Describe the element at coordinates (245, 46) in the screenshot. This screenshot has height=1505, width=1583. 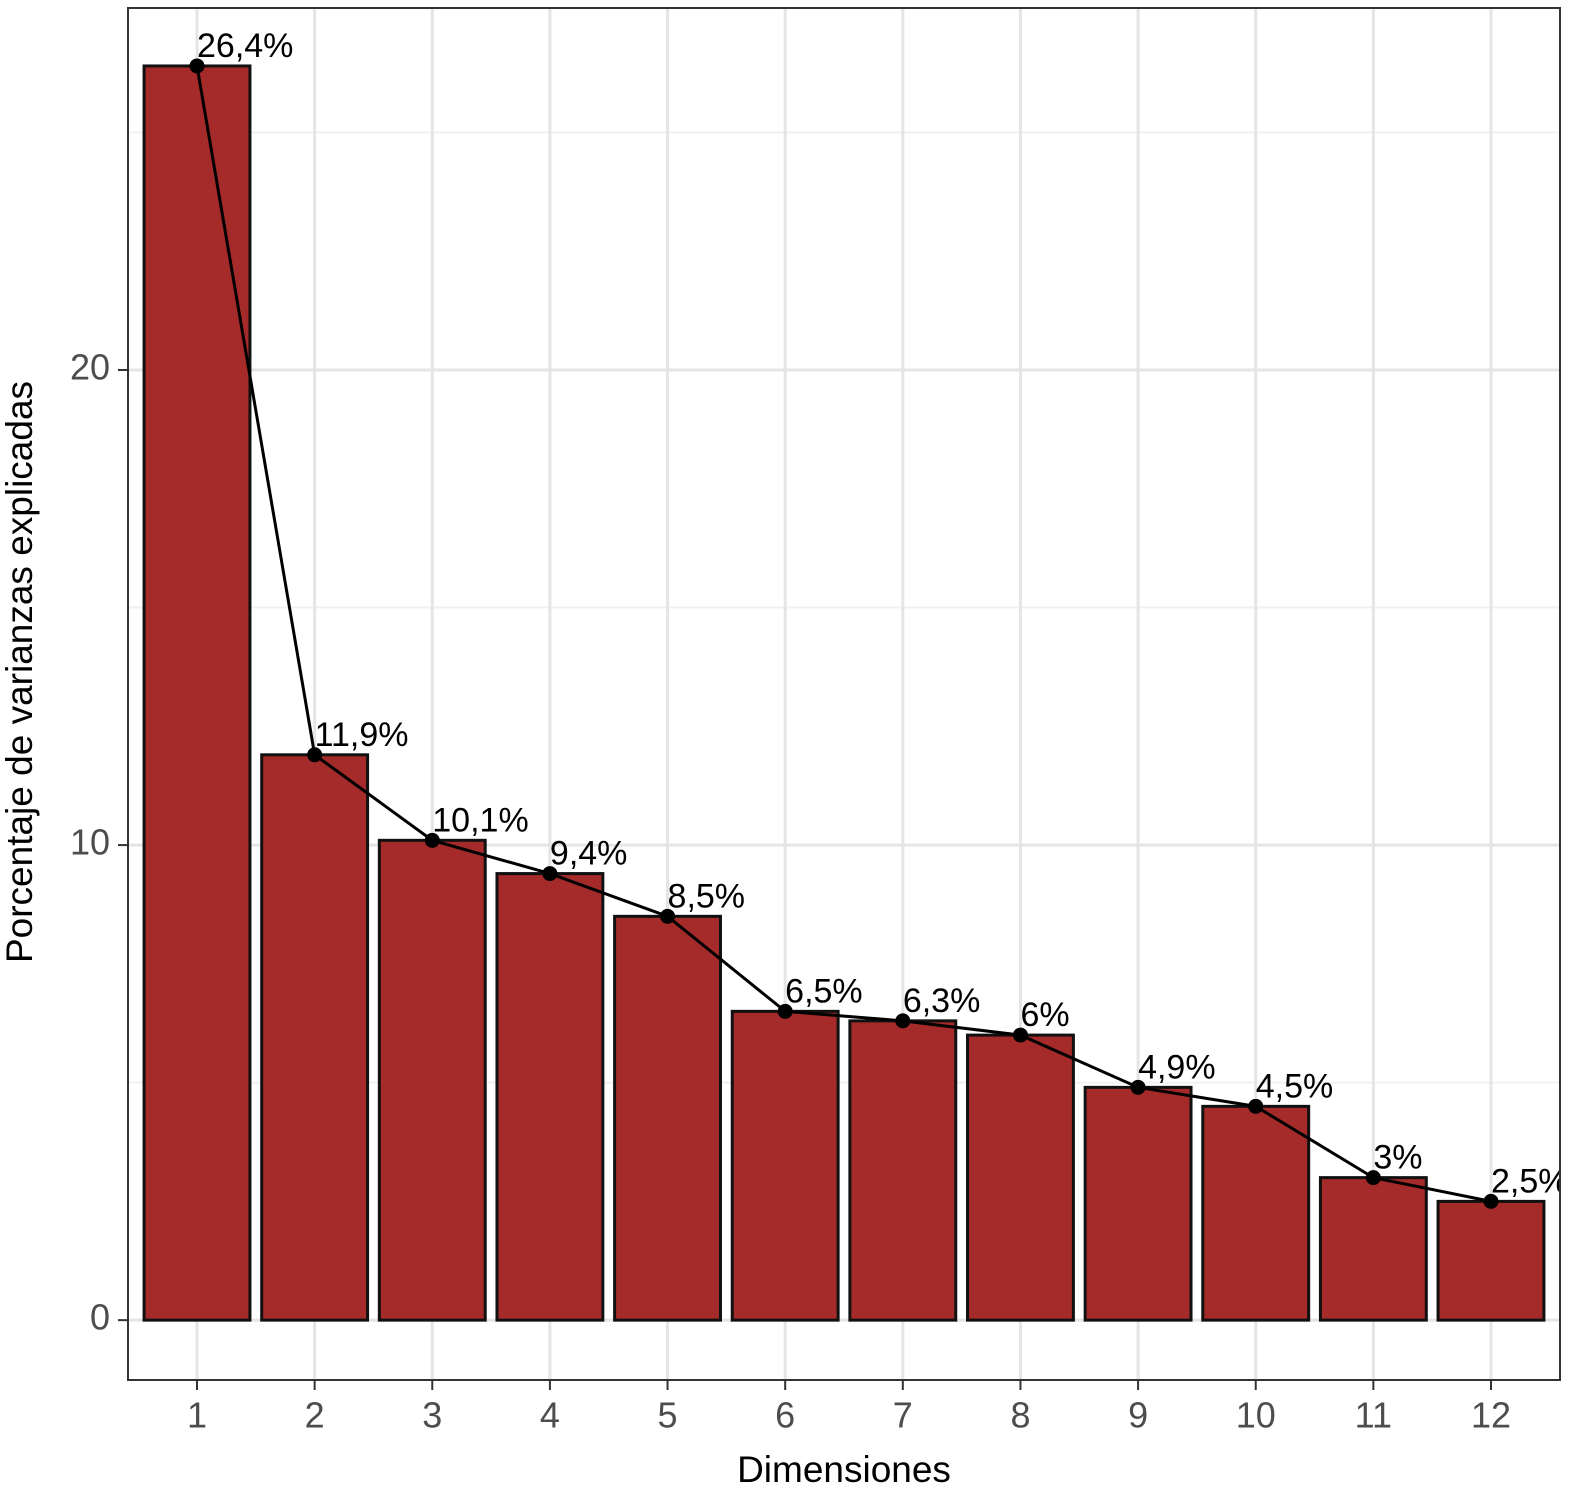
I see `value-label: 26,4%` at that location.